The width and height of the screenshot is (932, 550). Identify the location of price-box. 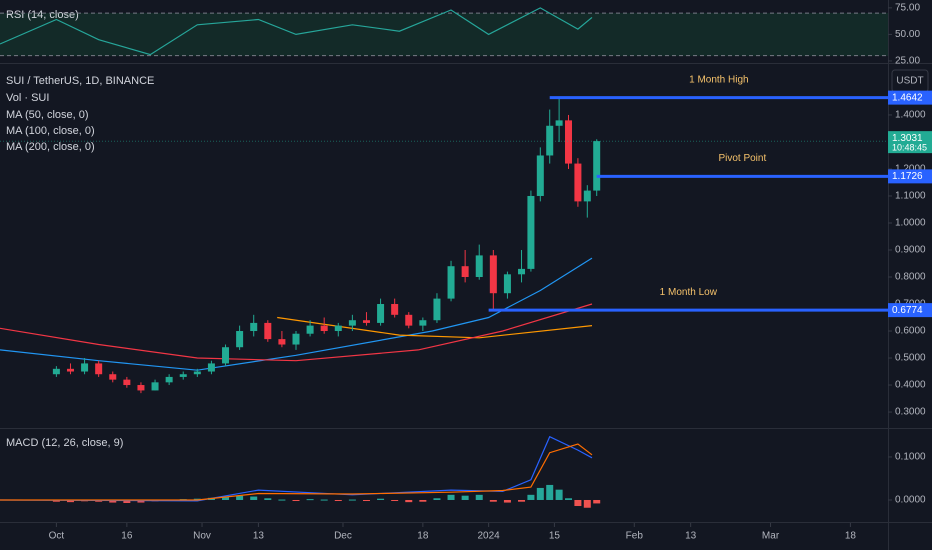
(910, 142).